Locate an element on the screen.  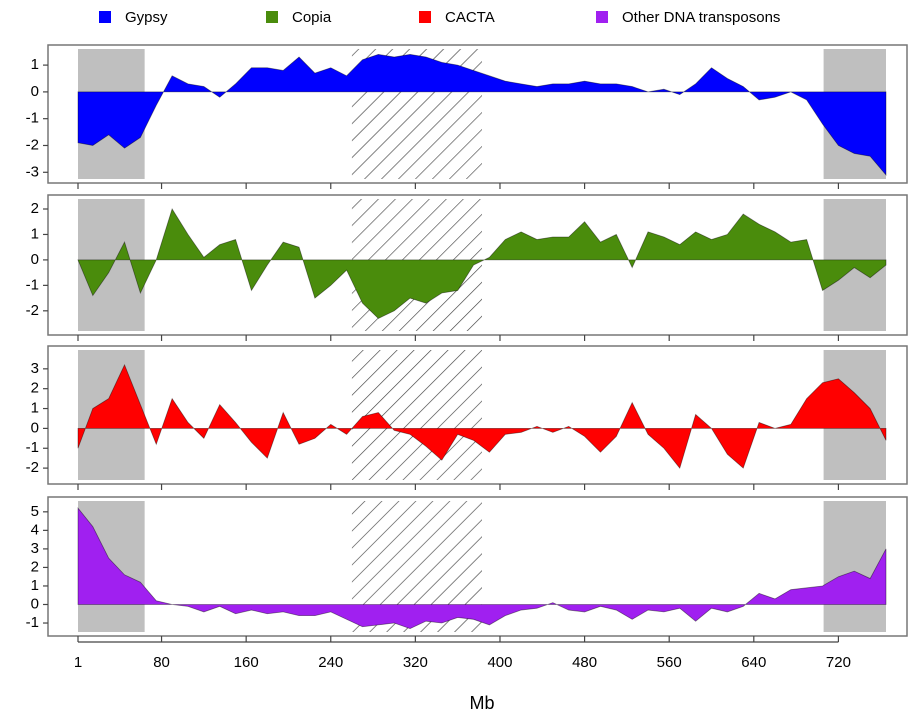
legend-label: Other DNA transposons is located at coordinates (701, 17).